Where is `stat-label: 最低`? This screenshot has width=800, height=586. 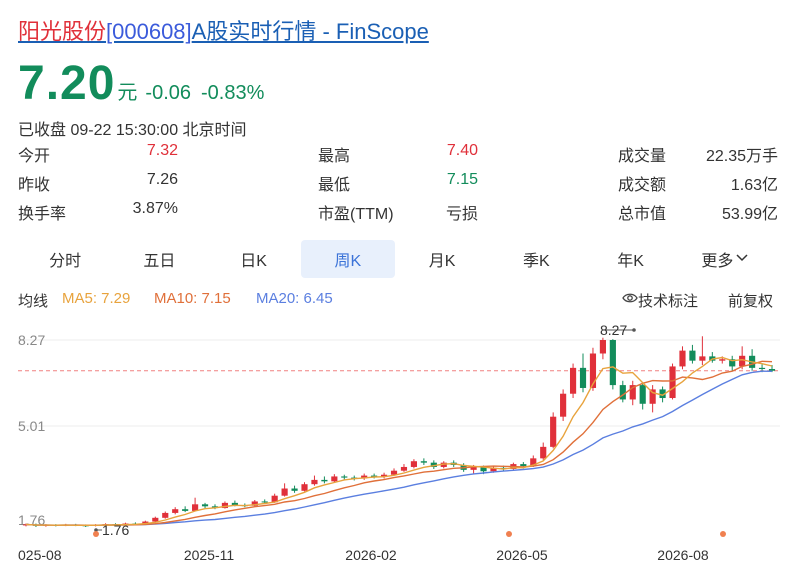
stat-label: 最低 is located at coordinates (334, 185).